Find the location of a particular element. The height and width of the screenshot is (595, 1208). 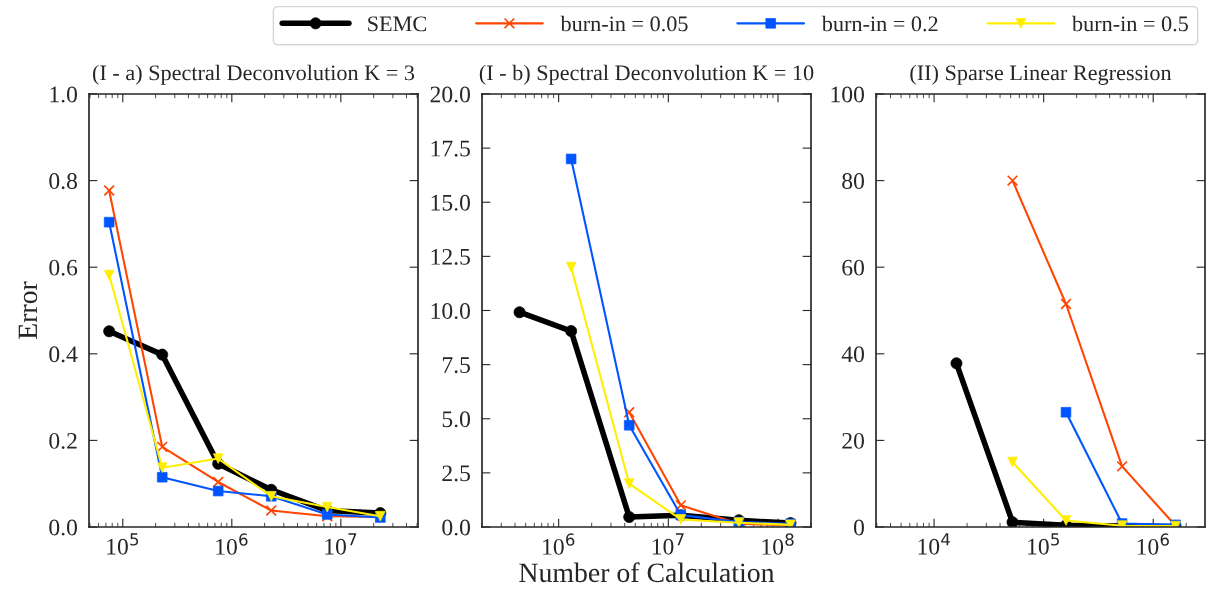

y-tick-label: 15.0 is located at coordinates (450, 202).